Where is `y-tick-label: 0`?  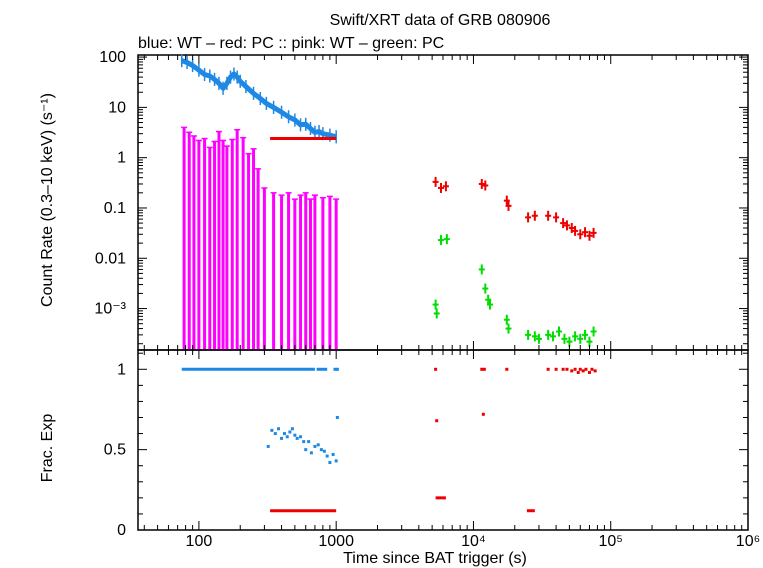 y-tick-label: 0 is located at coordinates (121, 530).